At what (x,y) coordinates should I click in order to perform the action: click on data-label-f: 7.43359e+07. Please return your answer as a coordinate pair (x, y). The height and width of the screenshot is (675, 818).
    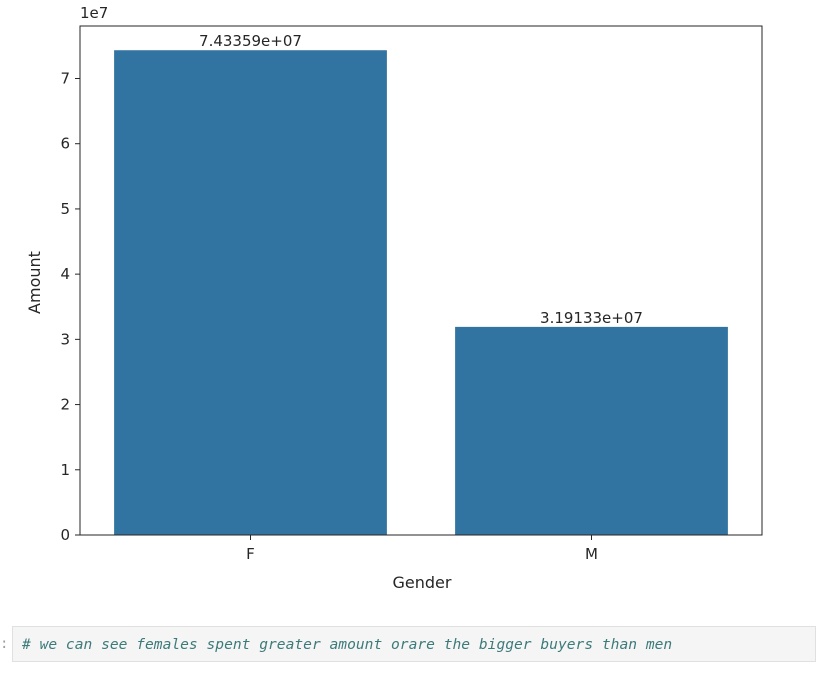
    Looking at the image, I should click on (250, 41).